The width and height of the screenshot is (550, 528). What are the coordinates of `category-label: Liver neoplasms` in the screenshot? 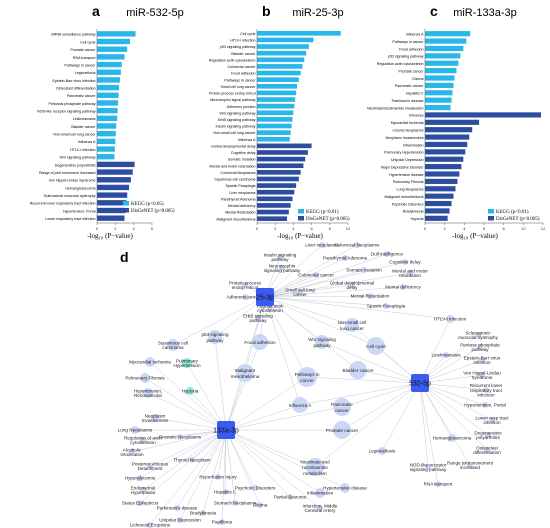 It's located at (242, 193).